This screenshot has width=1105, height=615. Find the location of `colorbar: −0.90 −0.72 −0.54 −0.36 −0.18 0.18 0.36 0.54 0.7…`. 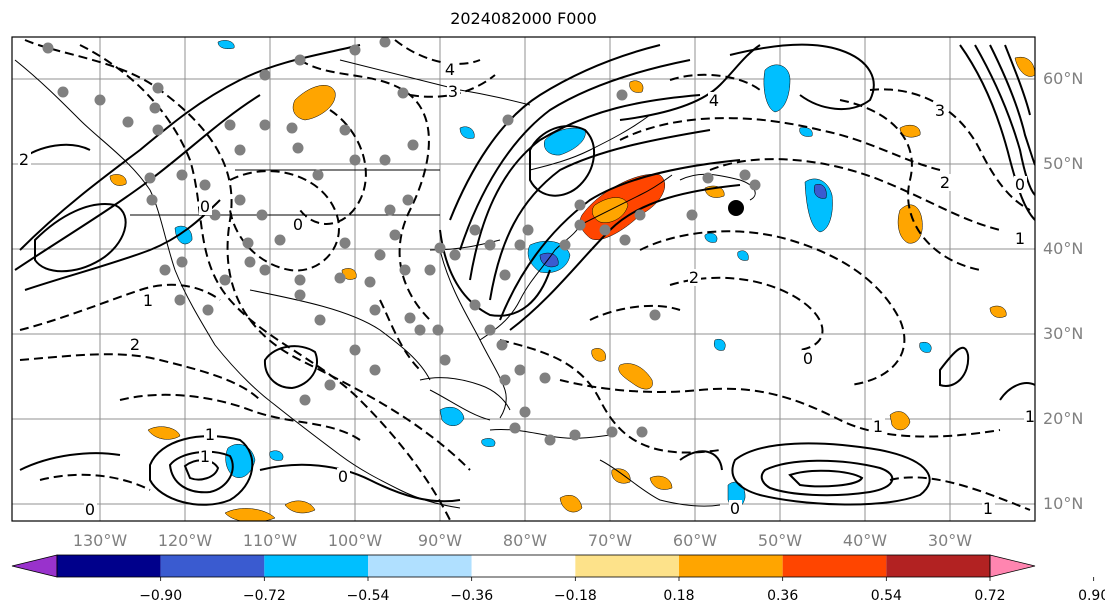

colorbar: −0.90 −0.72 −0.54 −0.36 −0.18 0.18 0.36 0.54 0.7… is located at coordinates (558, 579).